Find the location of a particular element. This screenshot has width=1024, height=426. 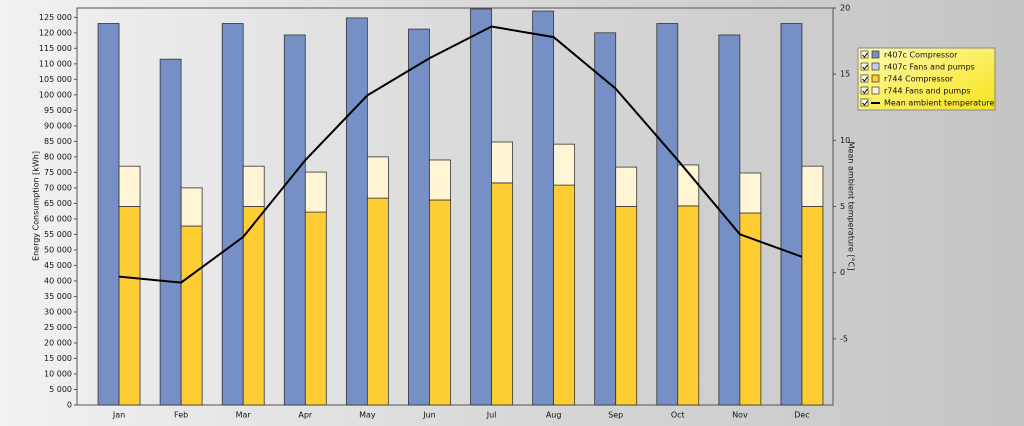

y-tick-label: 10 000 is located at coordinates (58, 373).